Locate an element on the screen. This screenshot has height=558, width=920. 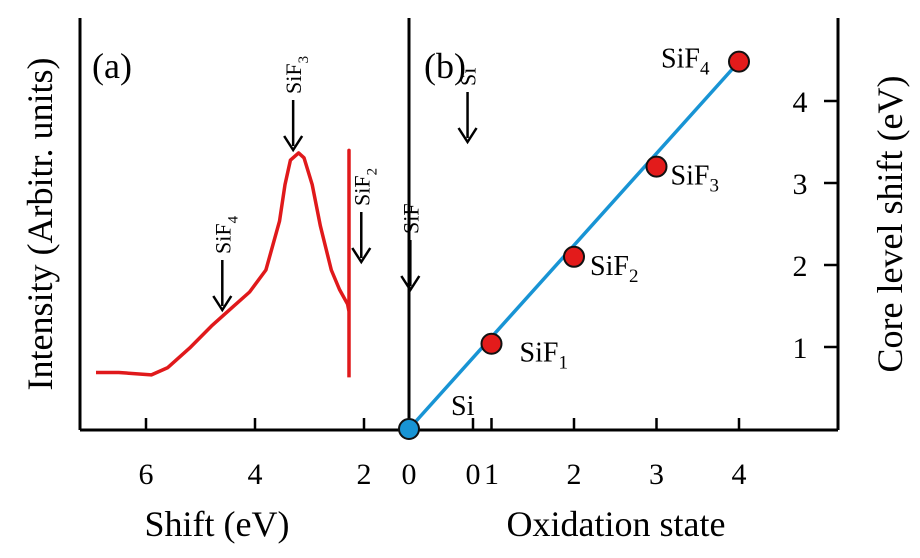
peak-annotation: SiF4 is located at coordinates (225, 264).